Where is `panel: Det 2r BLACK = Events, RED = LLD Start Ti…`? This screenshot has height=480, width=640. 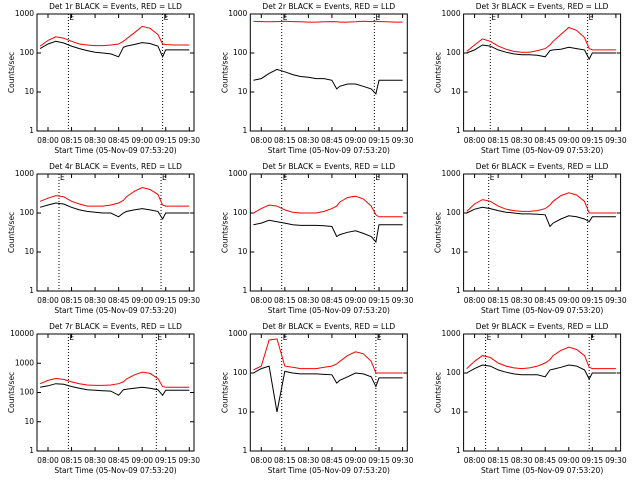 panel: Det 2r BLACK = Events, RED = LLD Start Ti… is located at coordinates (316, 78).